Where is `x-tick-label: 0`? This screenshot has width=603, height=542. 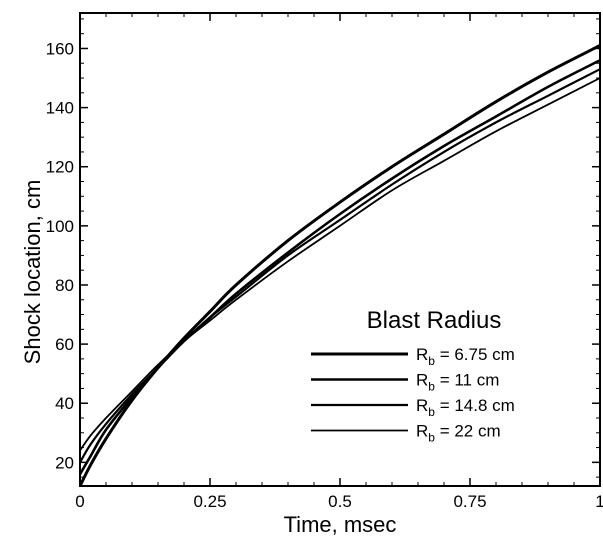 x-tick-label: 0 is located at coordinates (79, 501).